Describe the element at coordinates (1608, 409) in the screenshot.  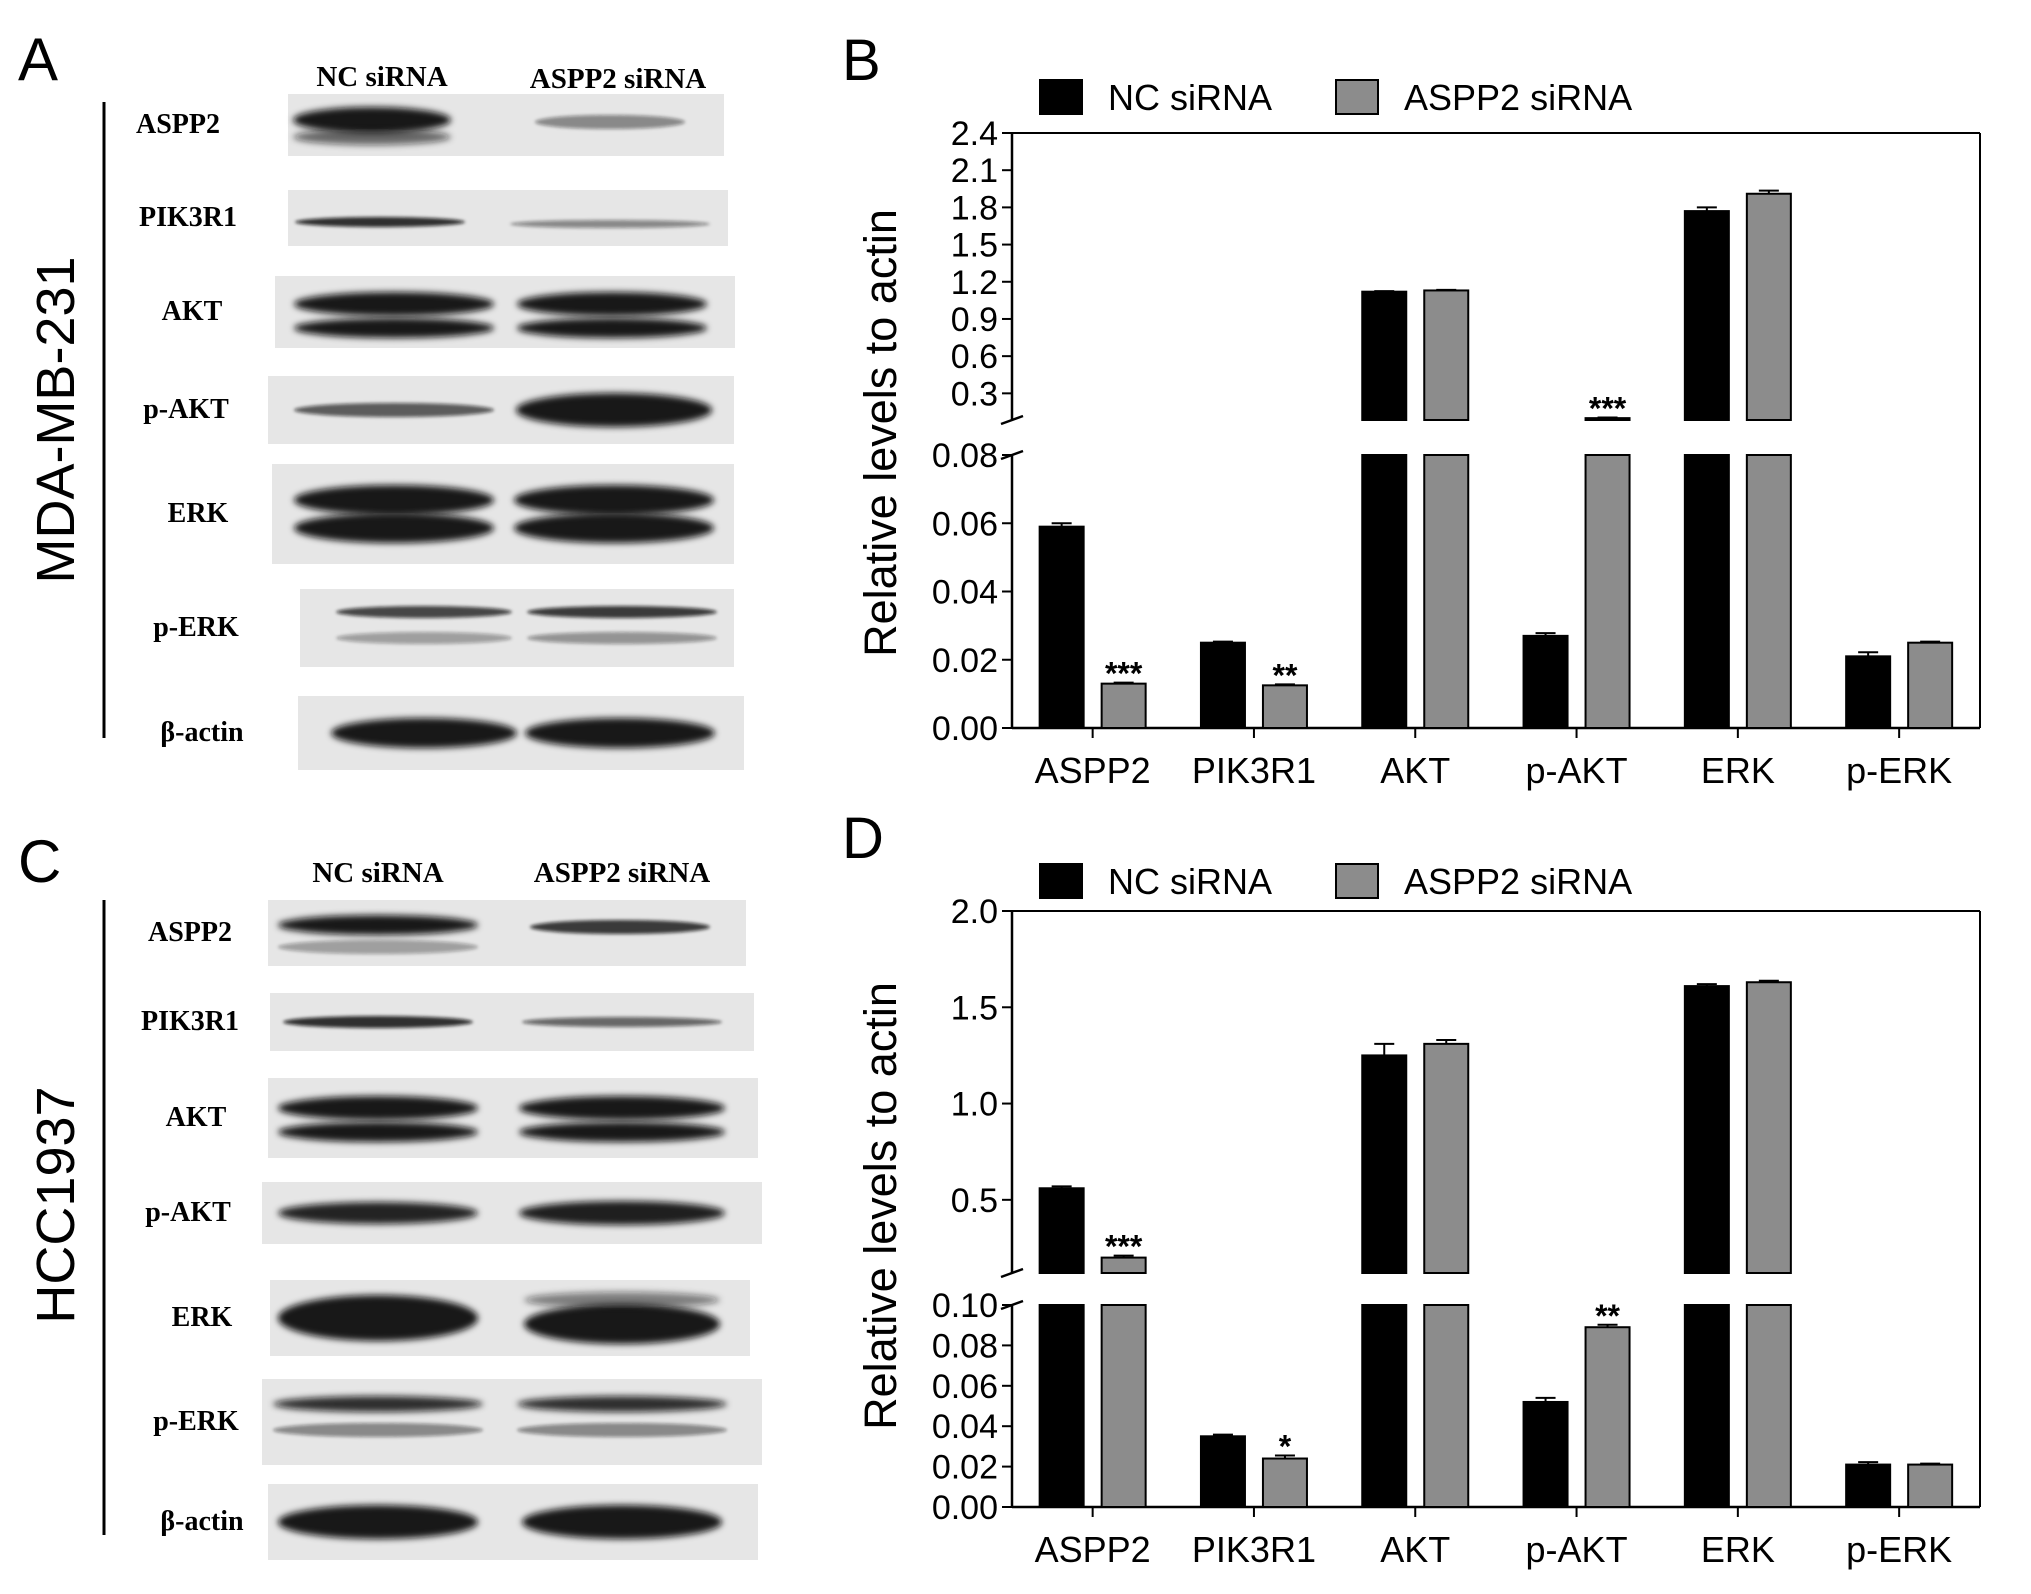
I see `significance-p-akt: ***` at that location.